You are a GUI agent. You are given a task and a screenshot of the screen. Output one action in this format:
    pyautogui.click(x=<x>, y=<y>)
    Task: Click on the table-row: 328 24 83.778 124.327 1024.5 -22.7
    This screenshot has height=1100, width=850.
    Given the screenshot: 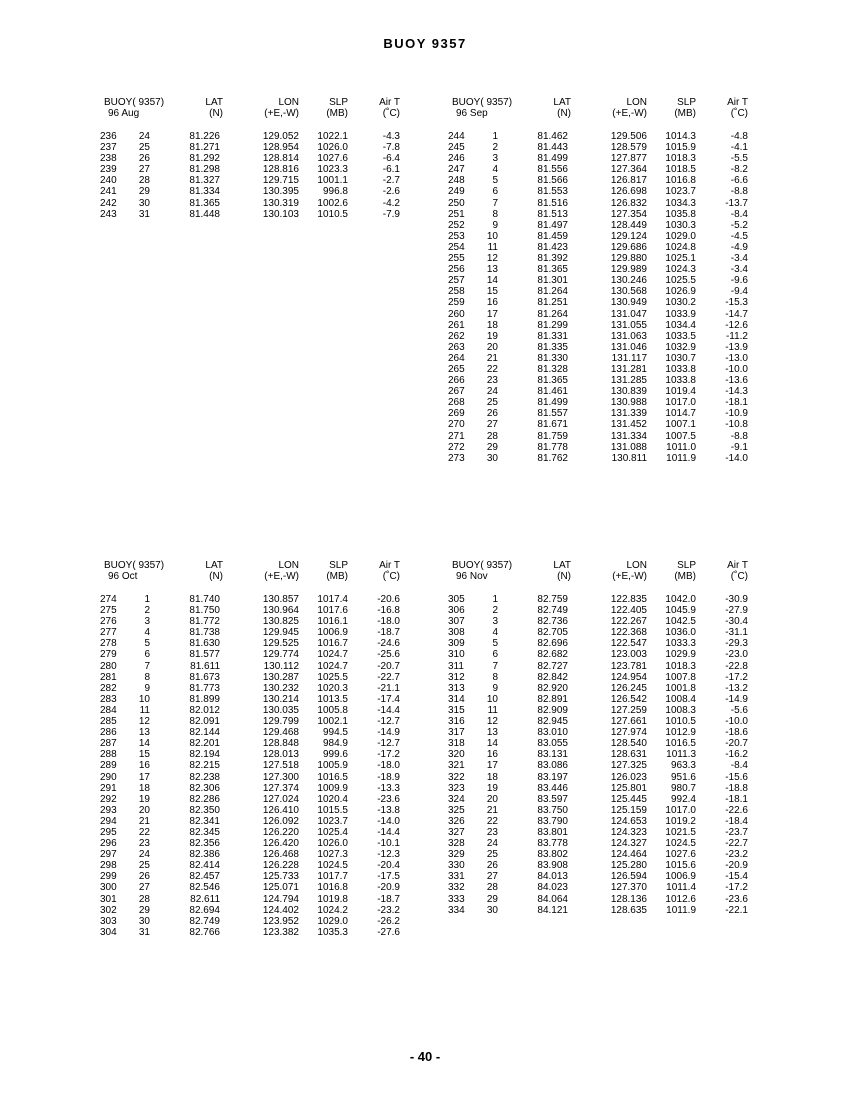 What is the action you would take?
    pyautogui.click(x=598, y=843)
    